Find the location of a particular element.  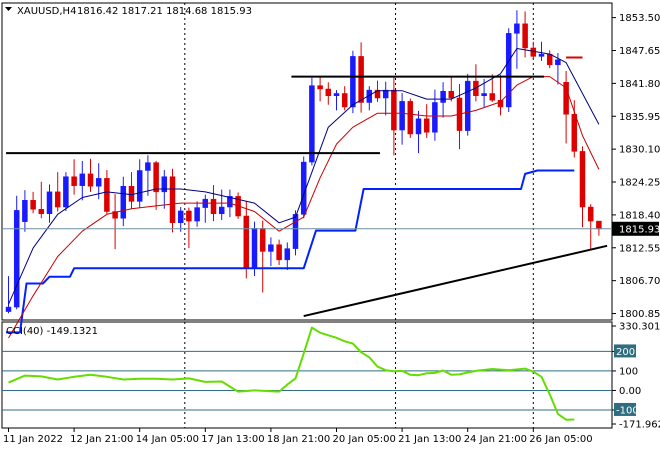

current-price-box is located at coordinates (635, 228).